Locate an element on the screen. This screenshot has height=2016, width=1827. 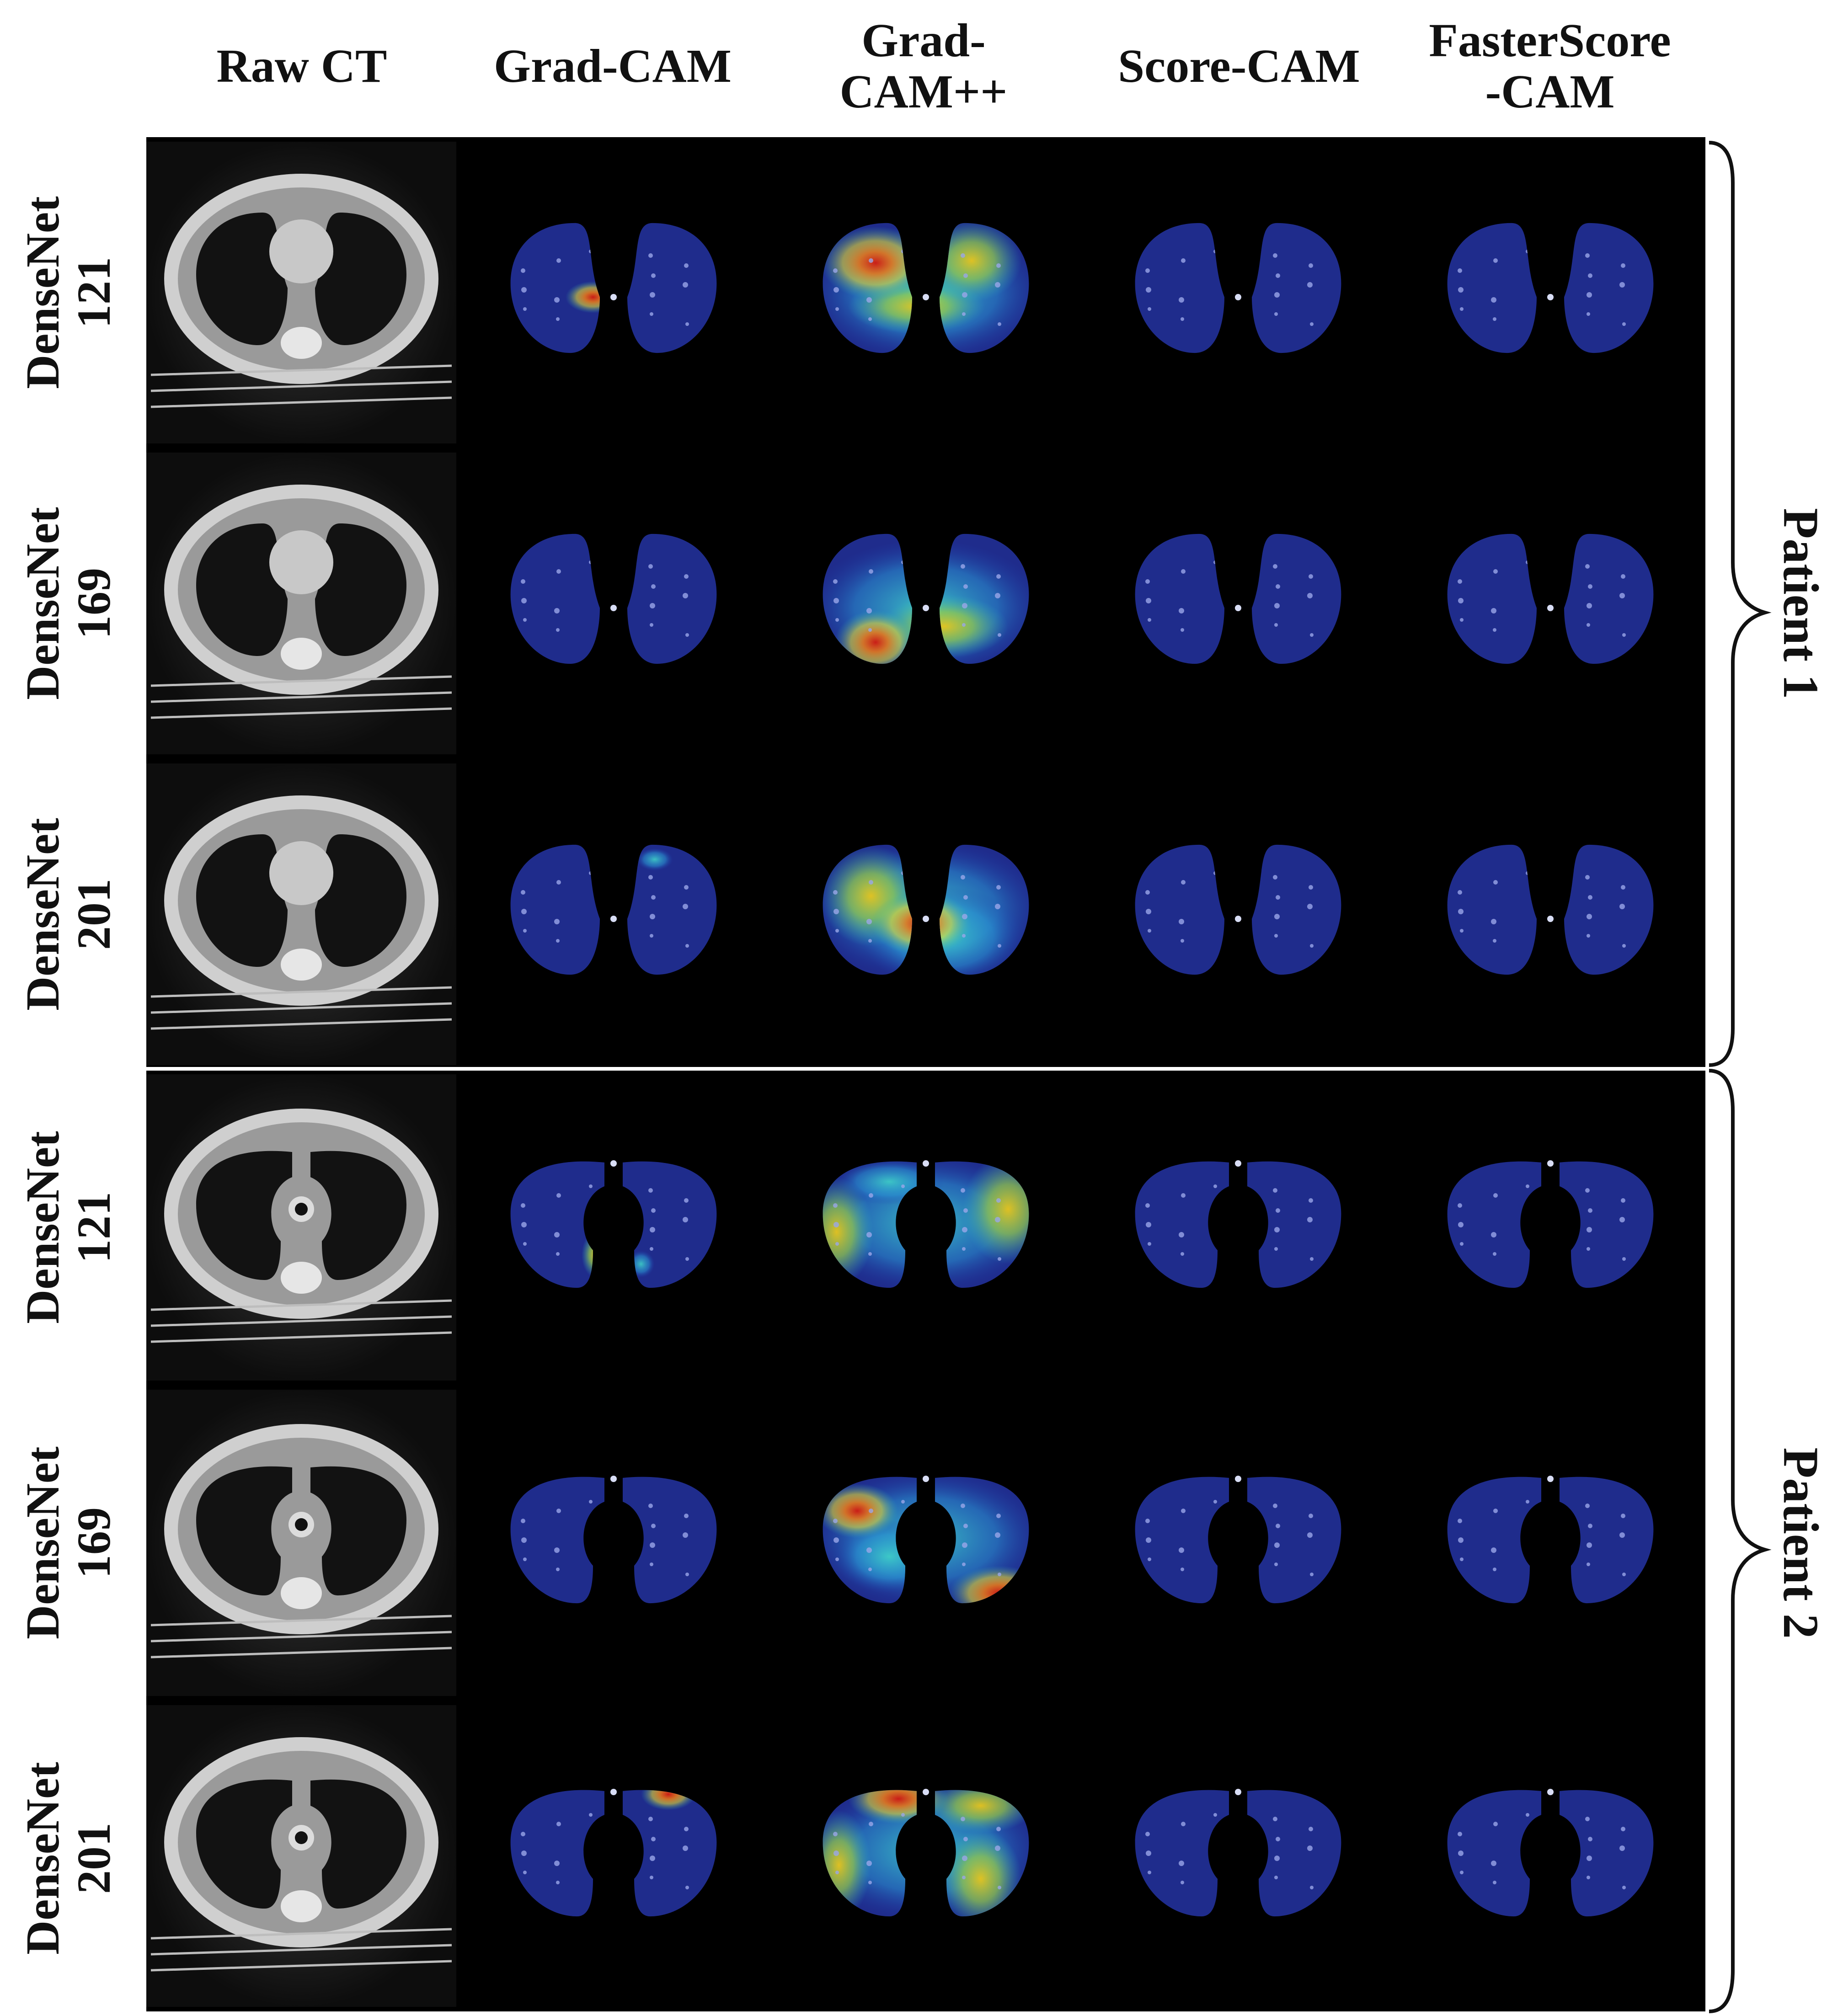
cell-r2-fasterscore-cam is located at coordinates (1550, 598).